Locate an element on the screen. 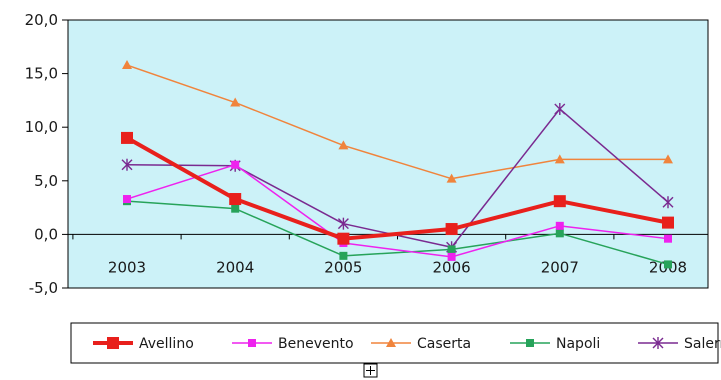 The height and width of the screenshot is (380, 721). legend: Avellino Benevento Caserta Napoli Salerno is located at coordinates (395, 343).